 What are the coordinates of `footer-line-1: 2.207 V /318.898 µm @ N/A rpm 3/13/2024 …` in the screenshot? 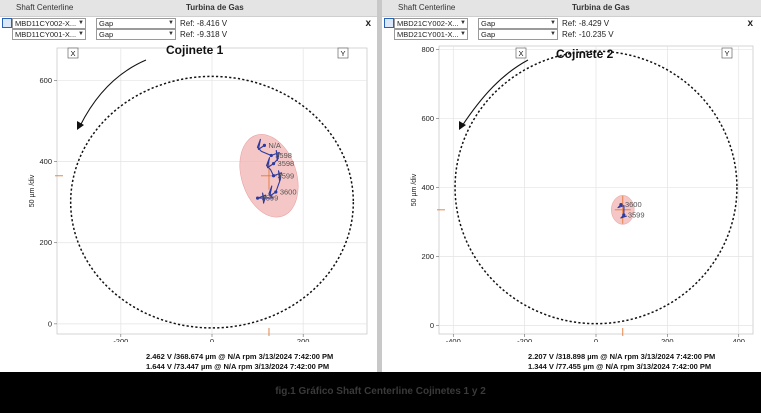 It's located at (622, 356).